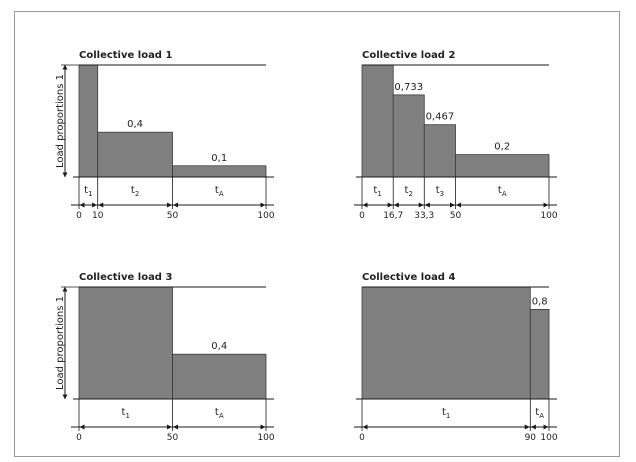 The image size is (636, 462). Describe the element at coordinates (440, 117) in the screenshot. I see `bar-value-label: 0,467` at that location.